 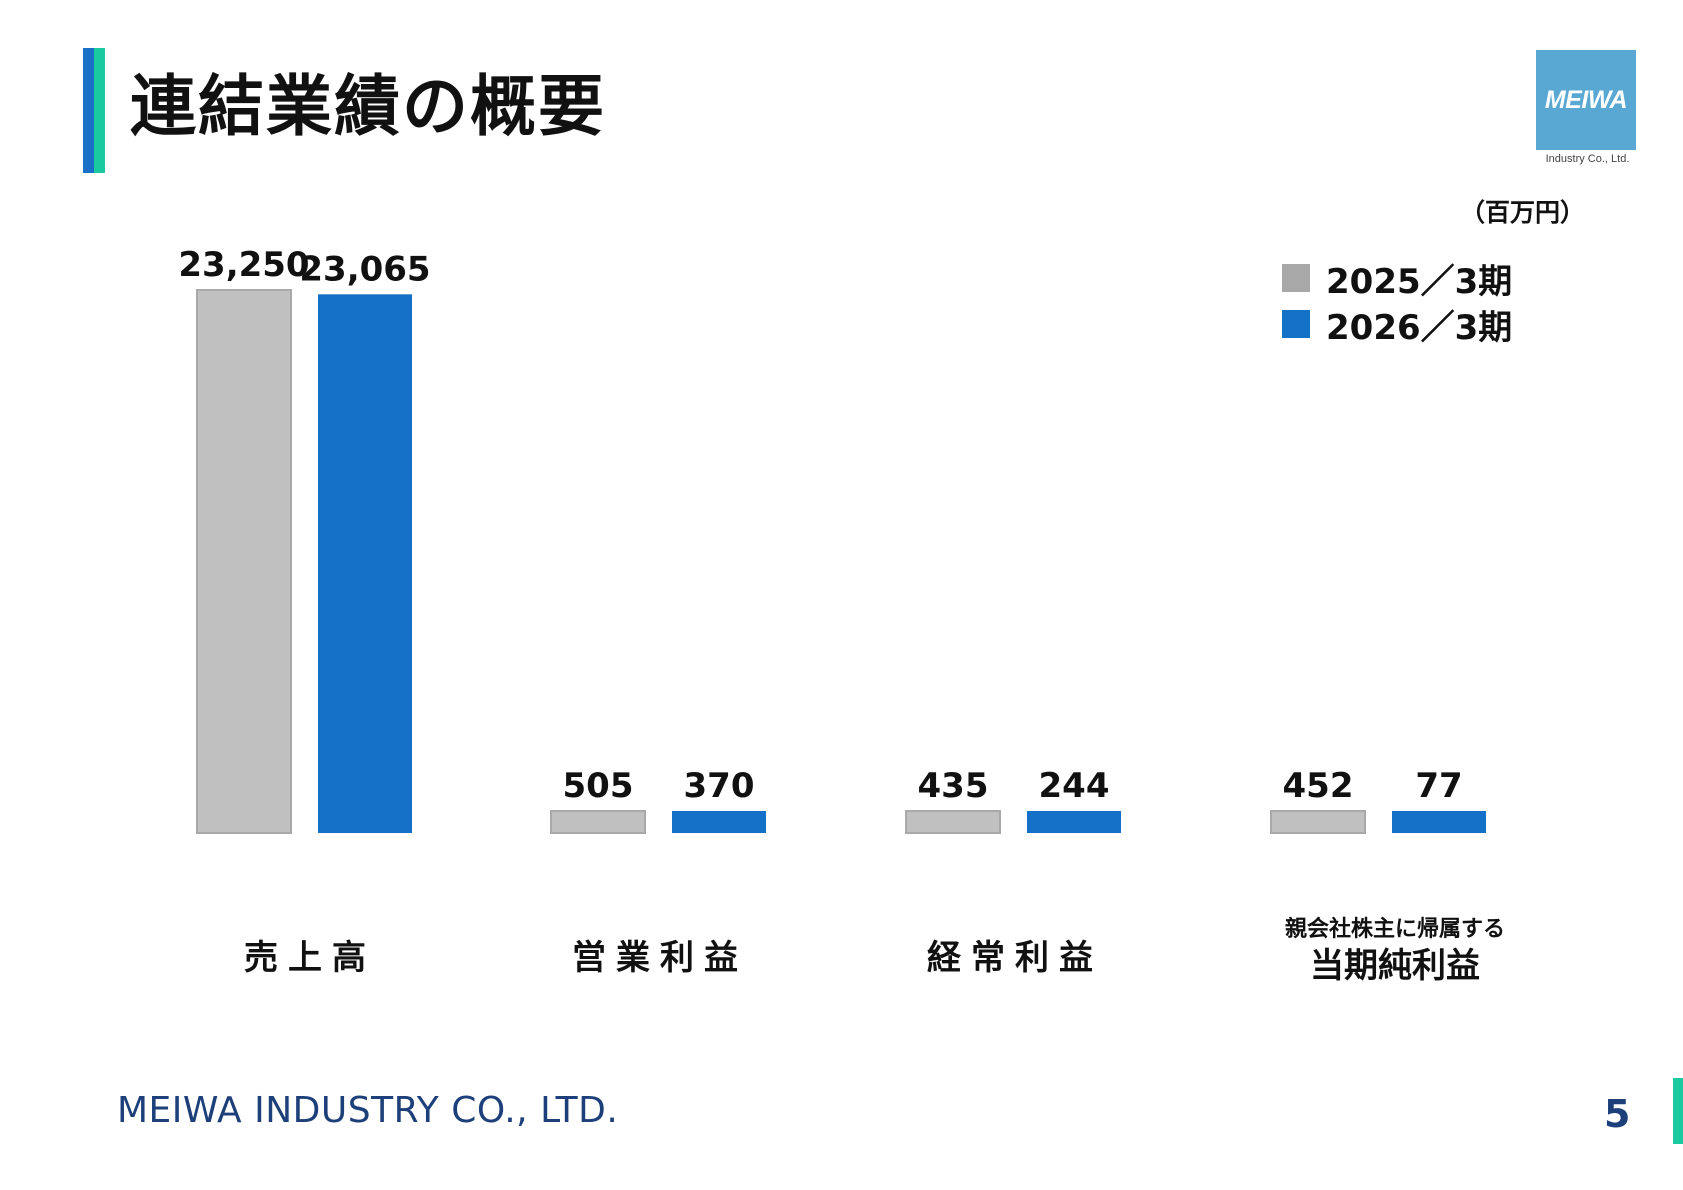 I want to click on footer-company-name: MEIWA INDUSTRY CO., LTD., so click(x=368, y=1110).